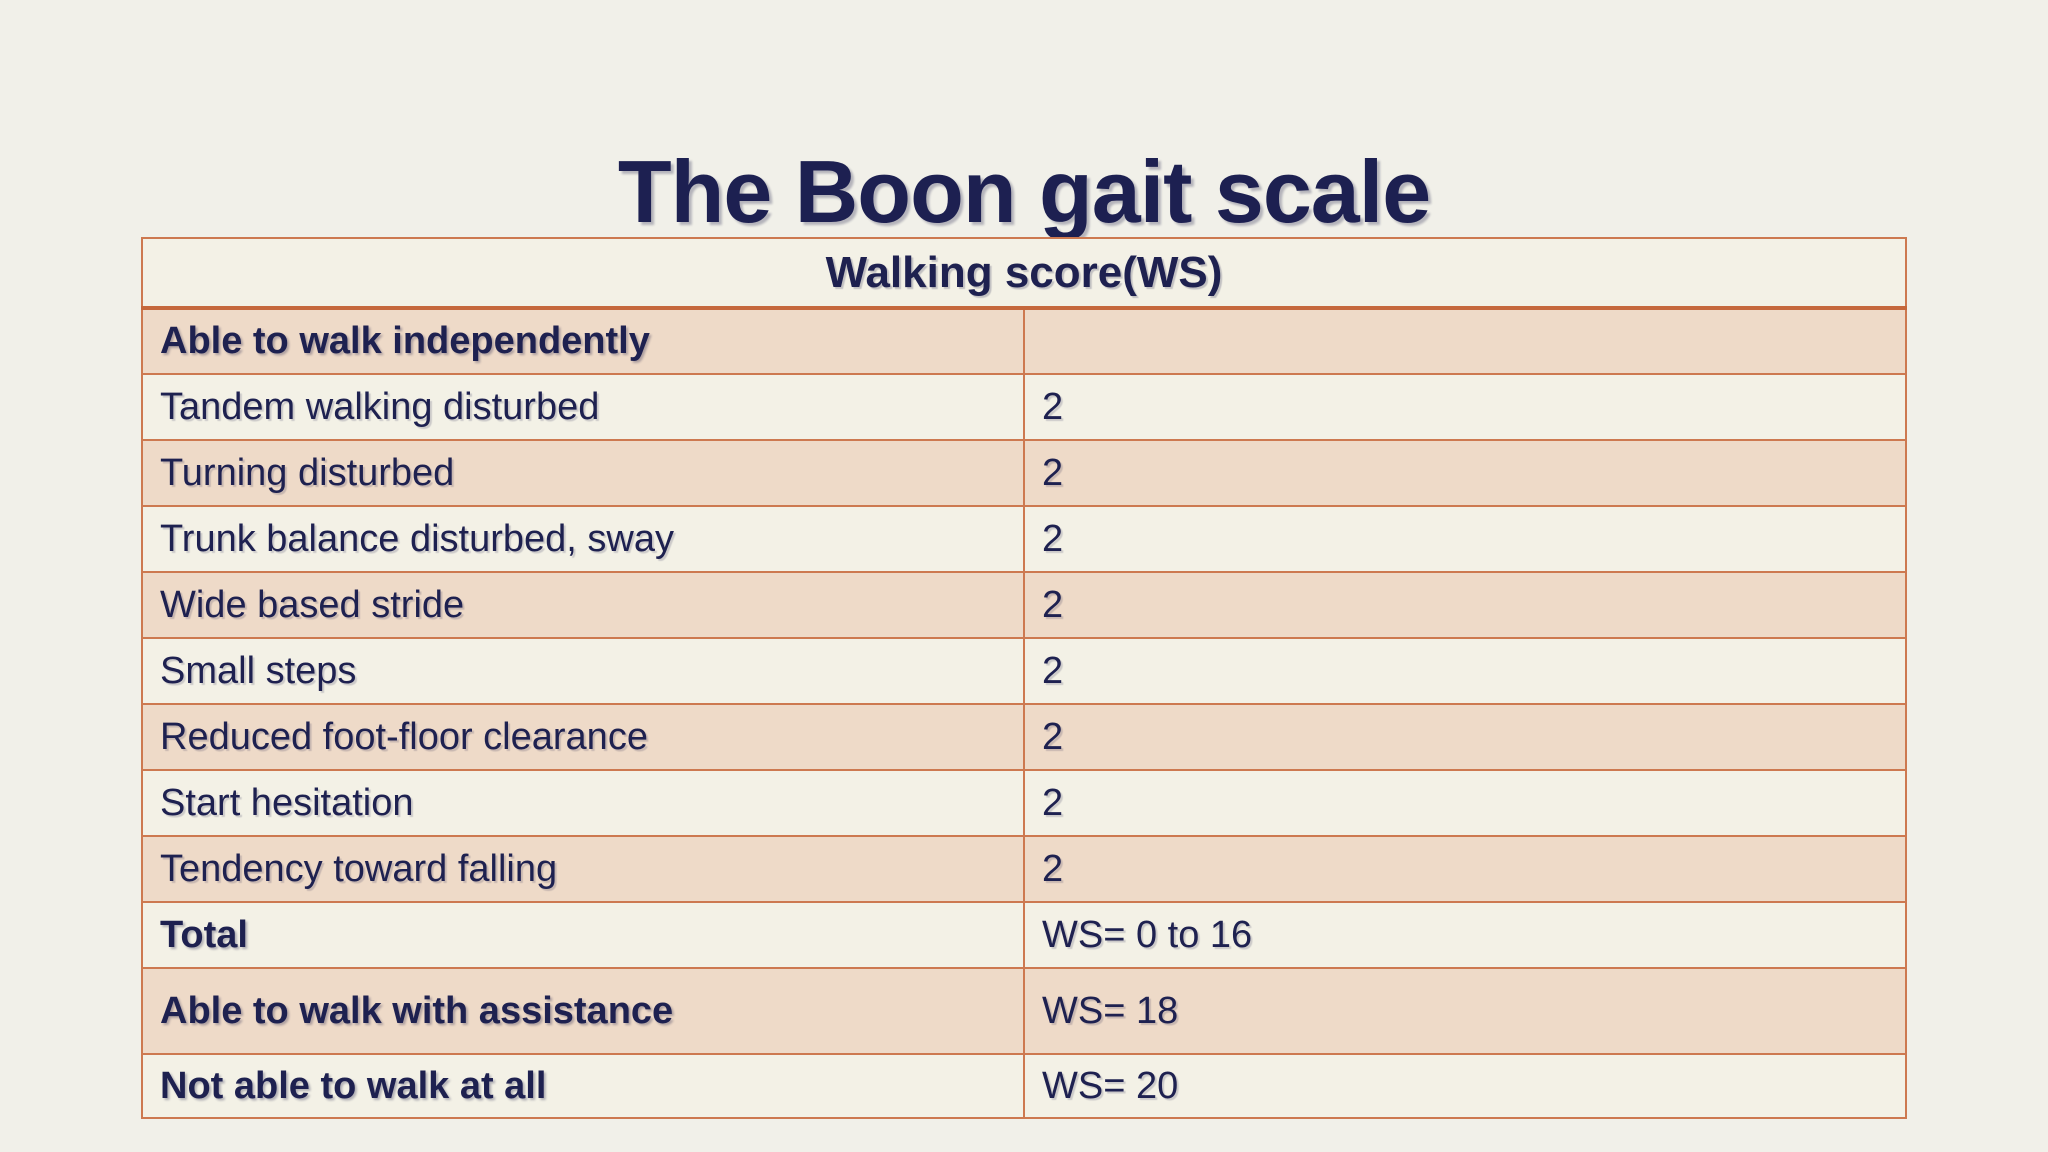  What do you see at coordinates (583, 539) in the screenshot?
I see `row-label: Trunk balance disturbed, sway` at bounding box center [583, 539].